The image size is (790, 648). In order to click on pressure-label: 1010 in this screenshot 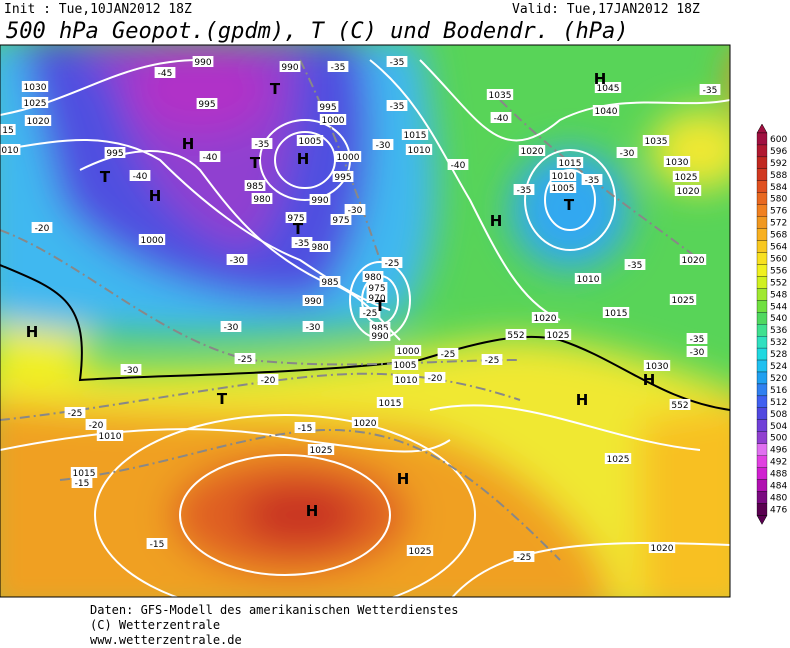, I will do `click(563, 177)`.